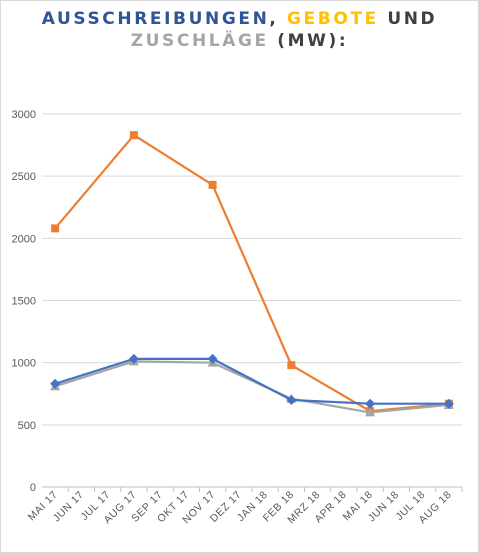 The height and width of the screenshot is (553, 479). What do you see at coordinates (24, 239) in the screenshot?
I see `y-tick-label: 2000` at bounding box center [24, 239].